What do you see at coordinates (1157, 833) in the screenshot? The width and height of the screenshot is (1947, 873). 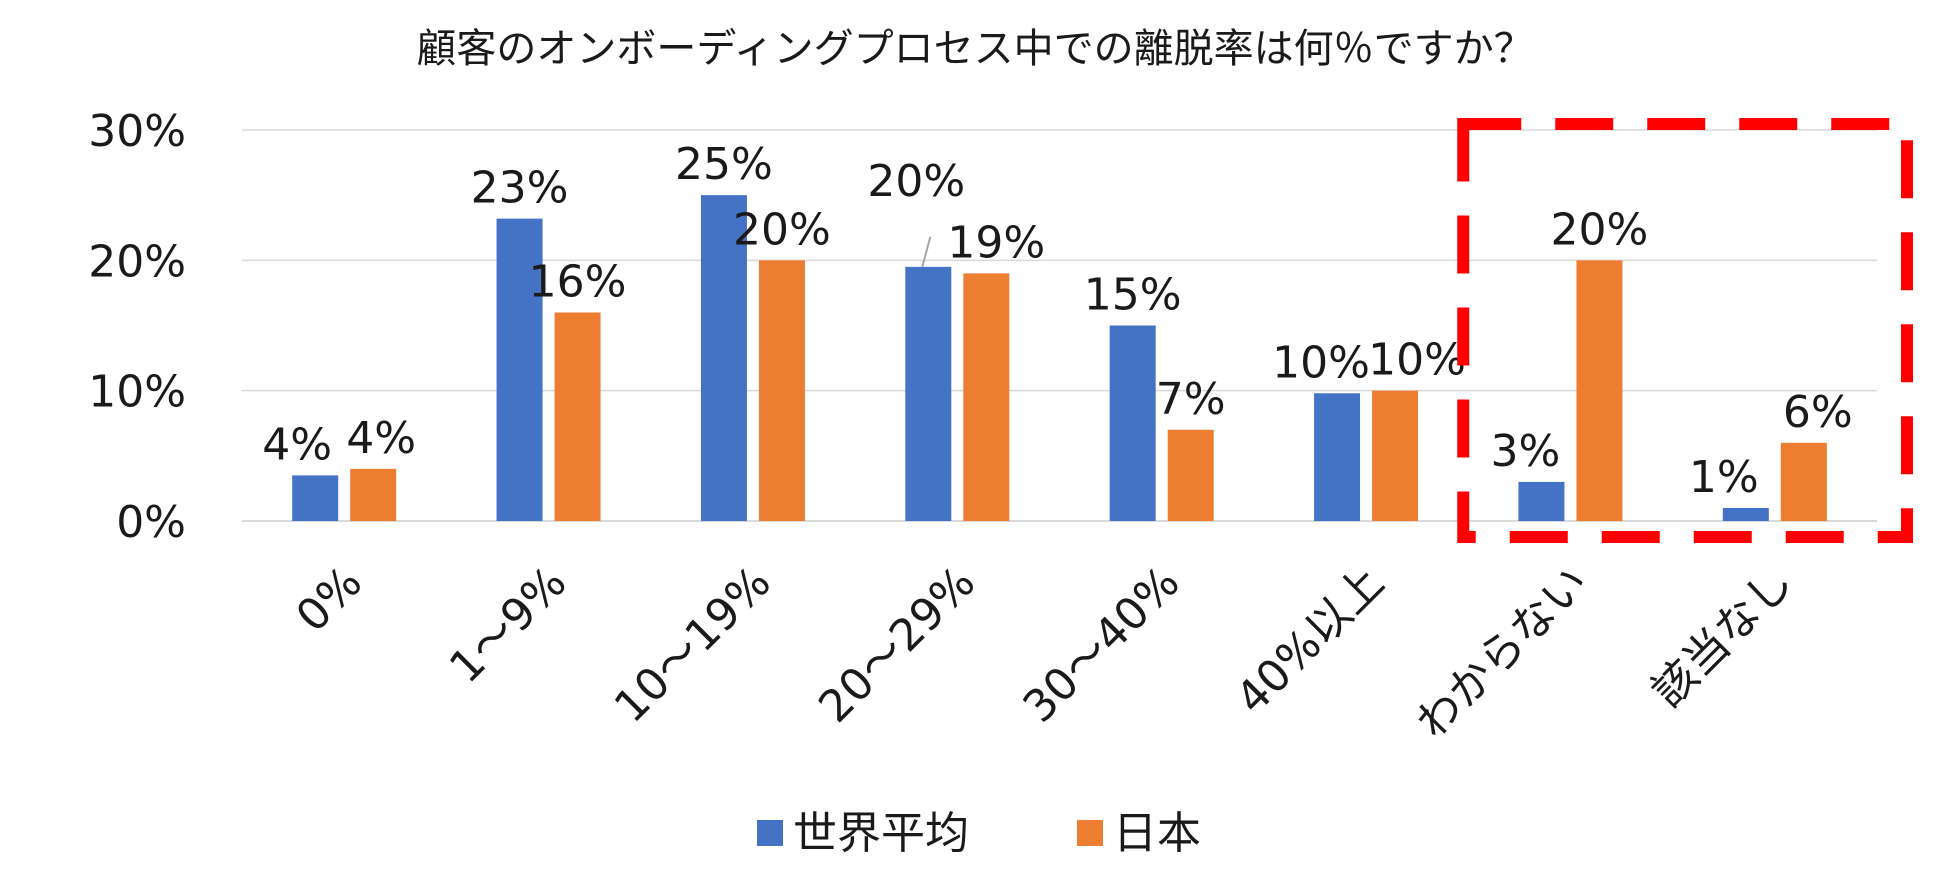 I see `legend-label: 日本` at bounding box center [1157, 833].